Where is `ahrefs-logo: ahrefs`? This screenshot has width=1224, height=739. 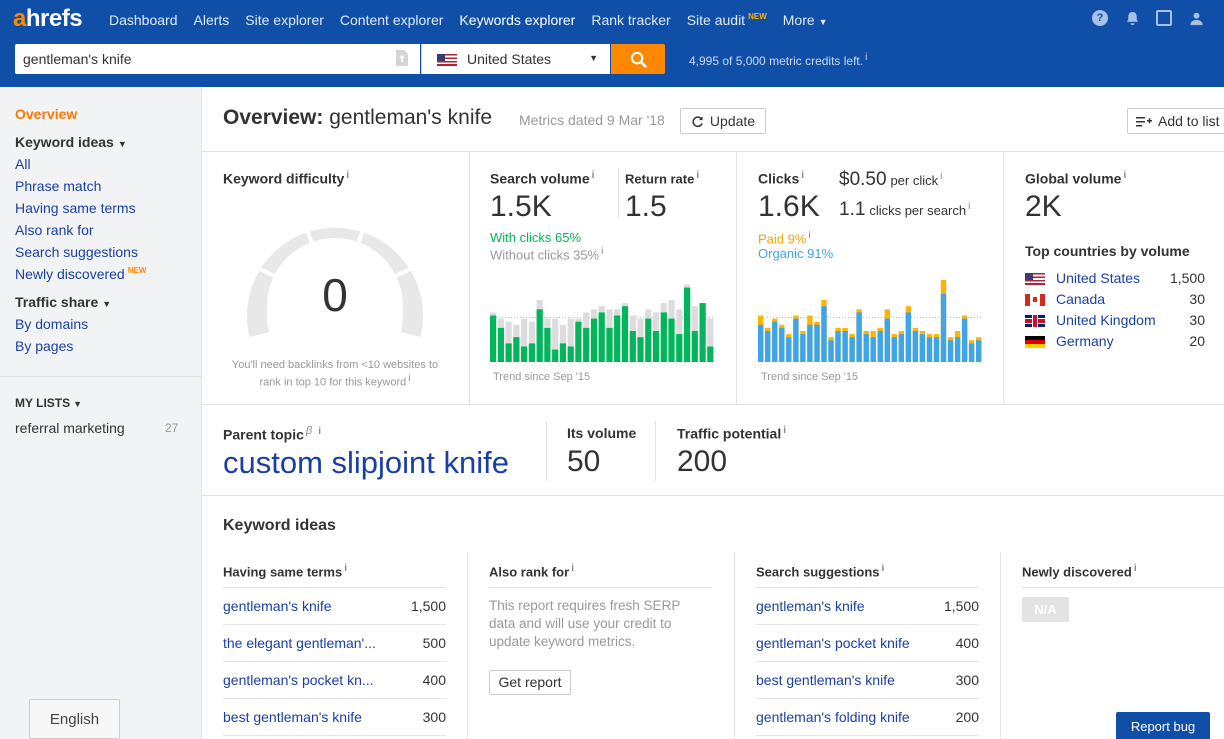 ahrefs-logo: ahrefs is located at coordinates (48, 18).